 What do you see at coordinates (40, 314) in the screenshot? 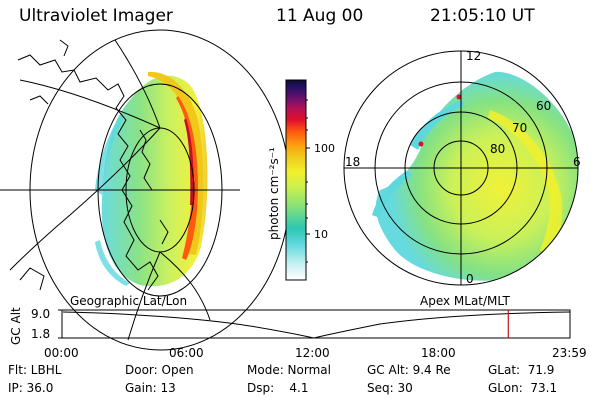
I see `timeline-y-tick-9: 9.0` at bounding box center [40, 314].